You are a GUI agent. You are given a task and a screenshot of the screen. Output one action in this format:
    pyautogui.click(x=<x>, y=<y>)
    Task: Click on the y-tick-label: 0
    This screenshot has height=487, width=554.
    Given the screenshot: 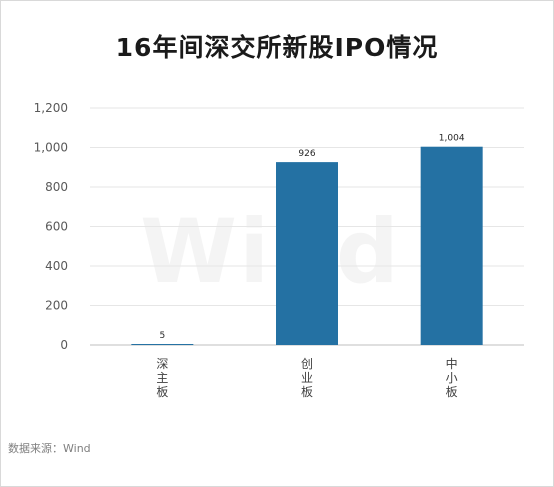 What is the action you would take?
    pyautogui.click(x=64, y=345)
    